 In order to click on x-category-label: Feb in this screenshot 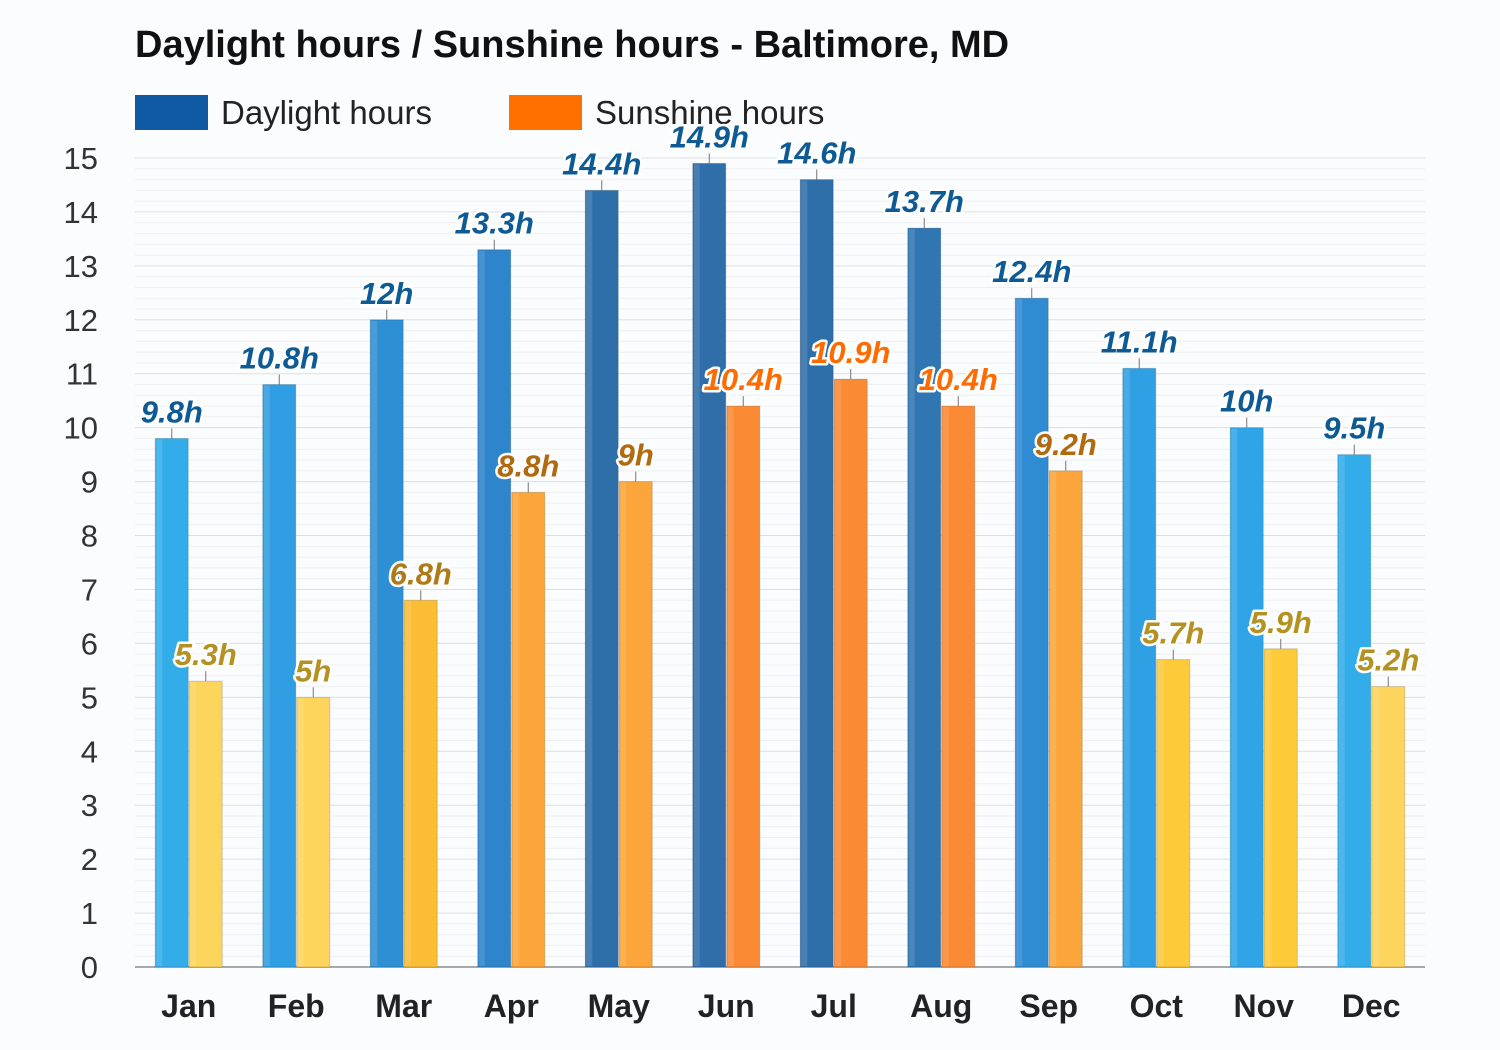, I will do `click(296, 1006)`.